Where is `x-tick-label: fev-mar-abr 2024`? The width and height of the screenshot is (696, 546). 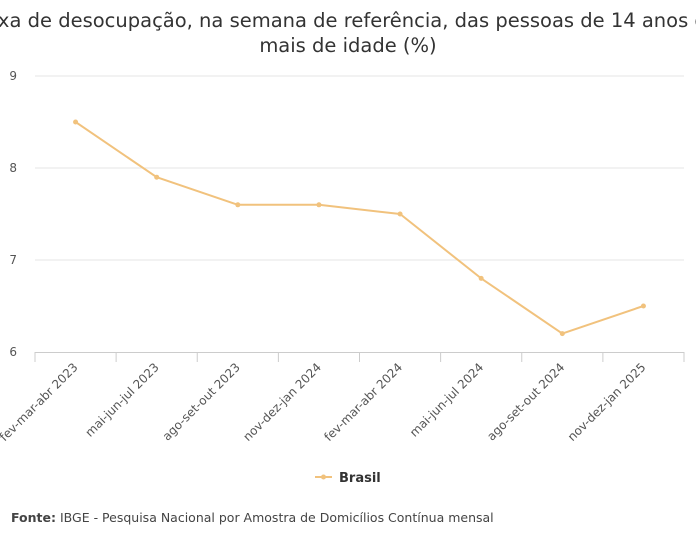
x-tick-label: fev-mar-abr 2024 is located at coordinates (363, 402).